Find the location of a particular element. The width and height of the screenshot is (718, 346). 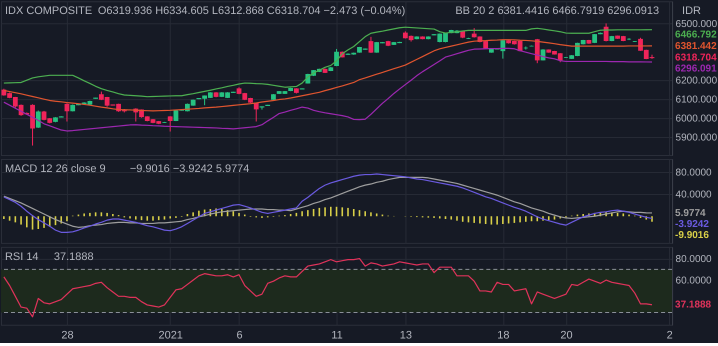

x-tick-label: 28 is located at coordinates (67, 335).